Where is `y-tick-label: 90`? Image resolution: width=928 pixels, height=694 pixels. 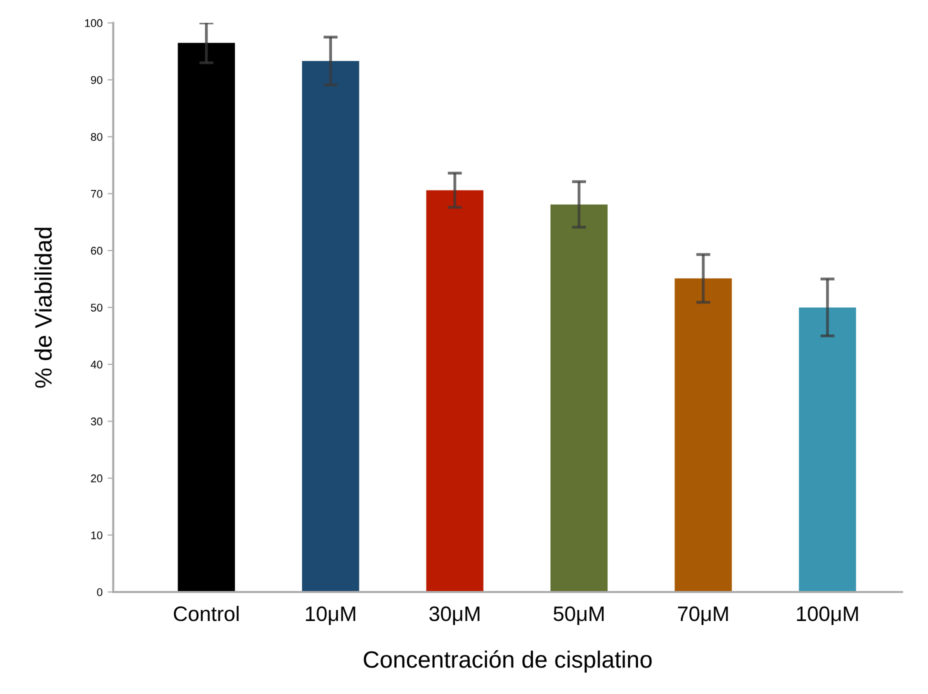
y-tick-label: 90 is located at coordinates (96, 80).